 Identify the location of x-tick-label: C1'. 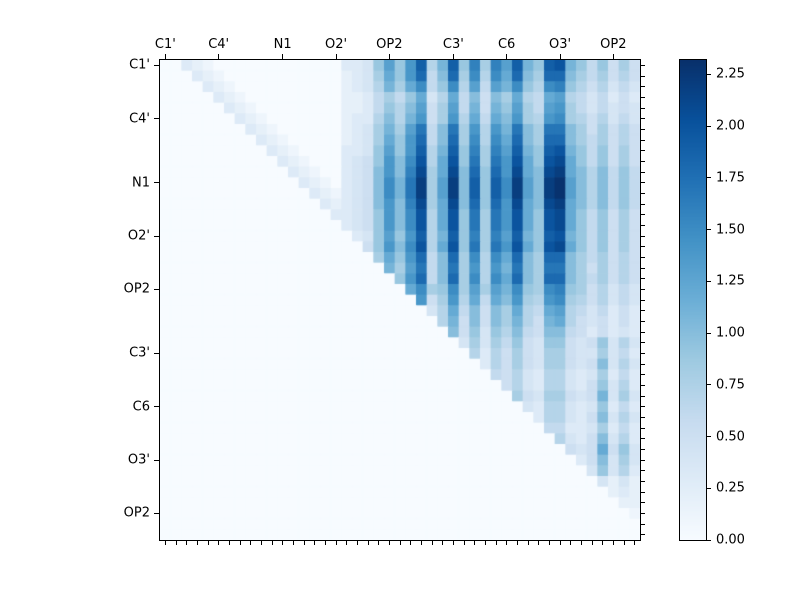
(165, 44).